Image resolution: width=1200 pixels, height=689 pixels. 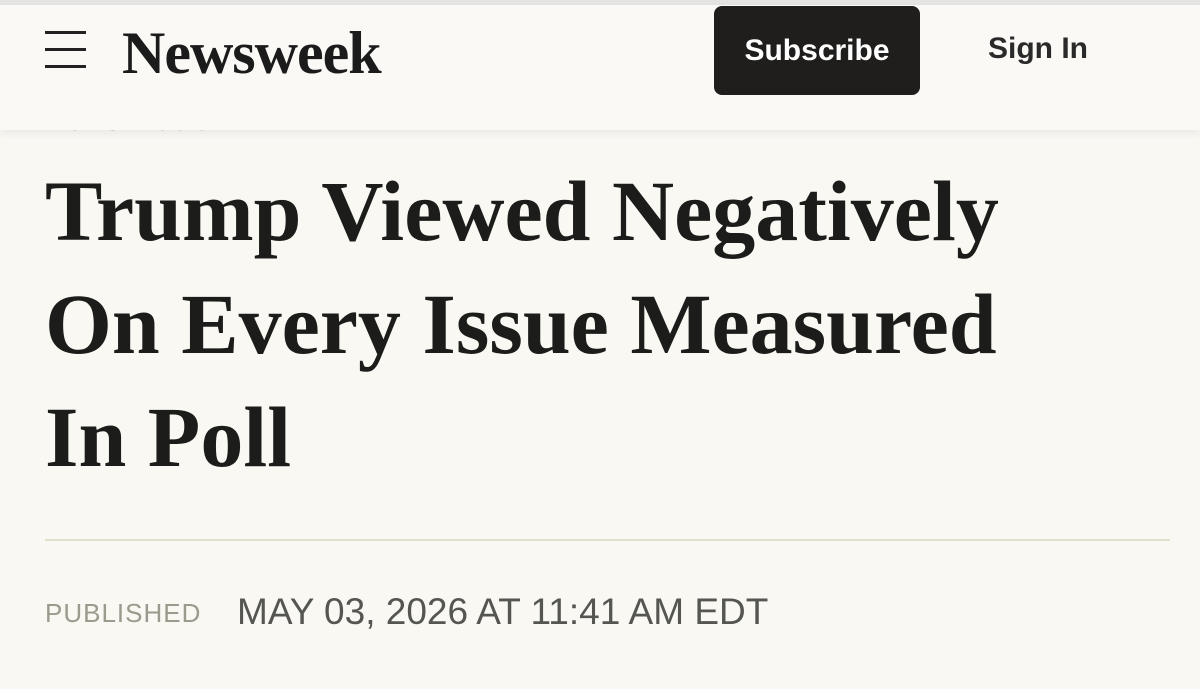 What do you see at coordinates (607, 540) in the screenshot?
I see `divider` at bounding box center [607, 540].